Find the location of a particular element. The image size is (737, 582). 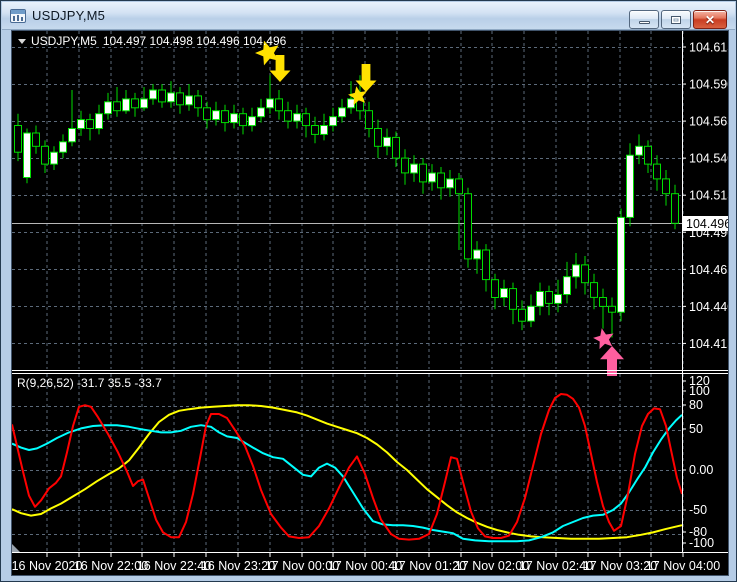

price-label: 104.415 is located at coordinates (708, 344).